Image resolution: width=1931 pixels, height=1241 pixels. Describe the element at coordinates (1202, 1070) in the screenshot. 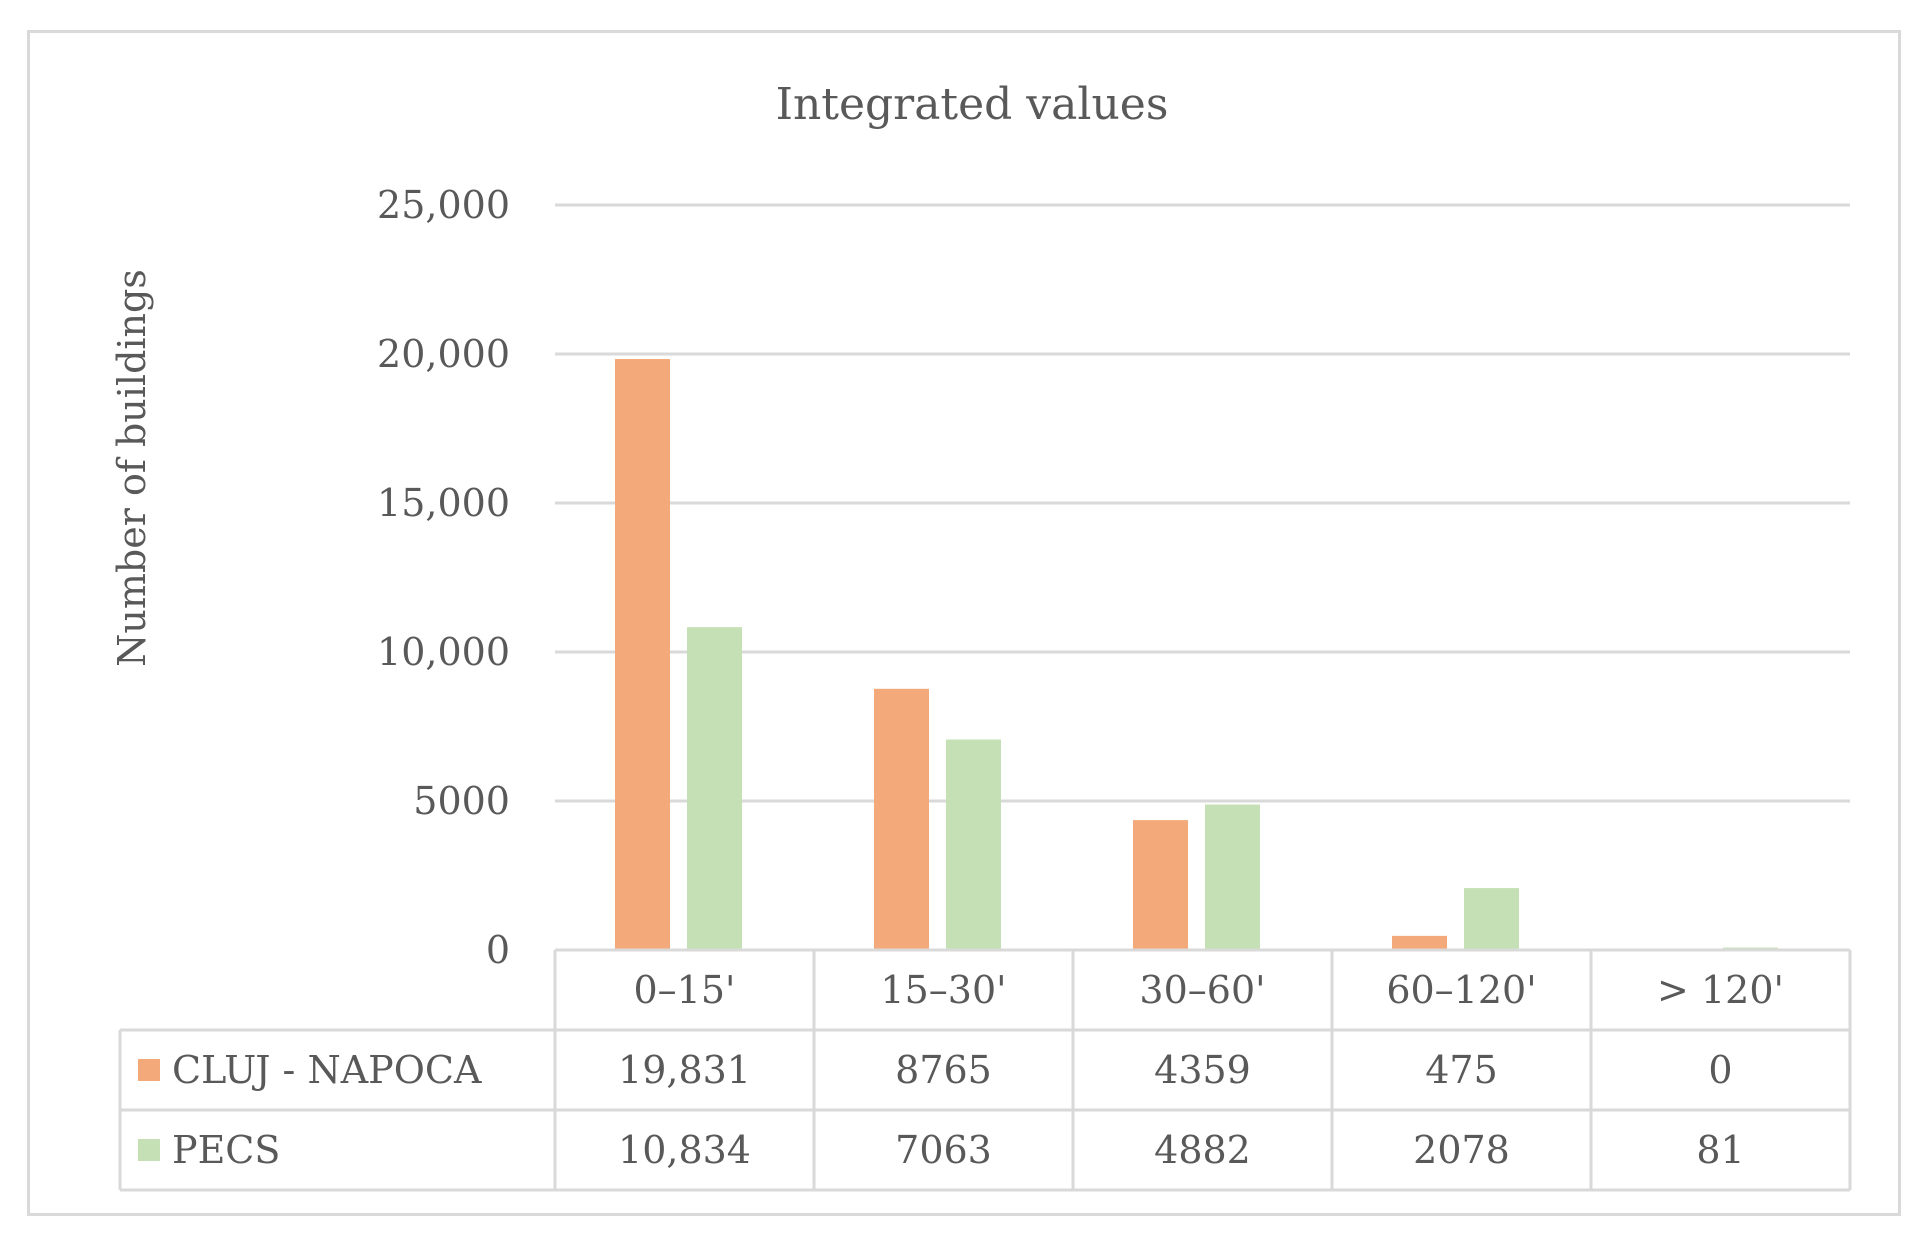

I see `data-label: 4359` at that location.